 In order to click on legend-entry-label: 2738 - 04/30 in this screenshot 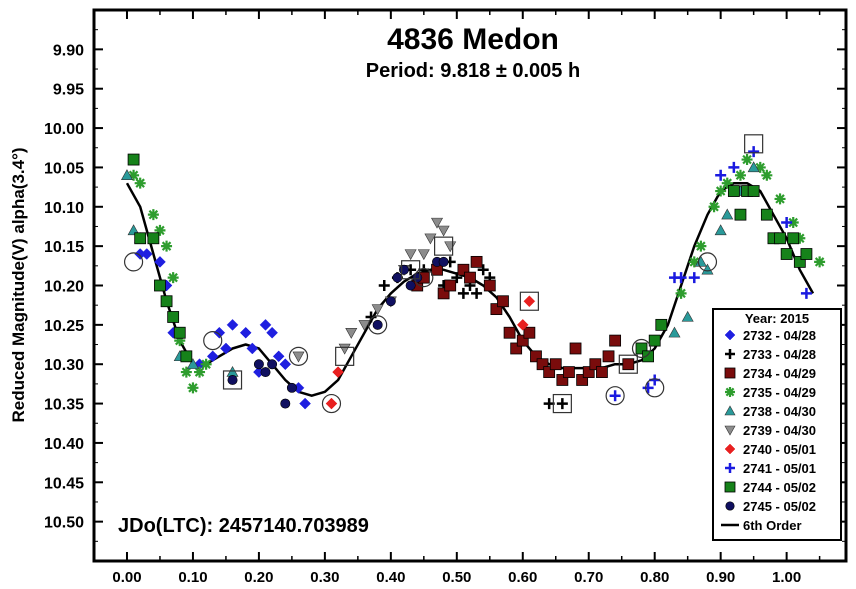, I will do `click(779, 411)`.